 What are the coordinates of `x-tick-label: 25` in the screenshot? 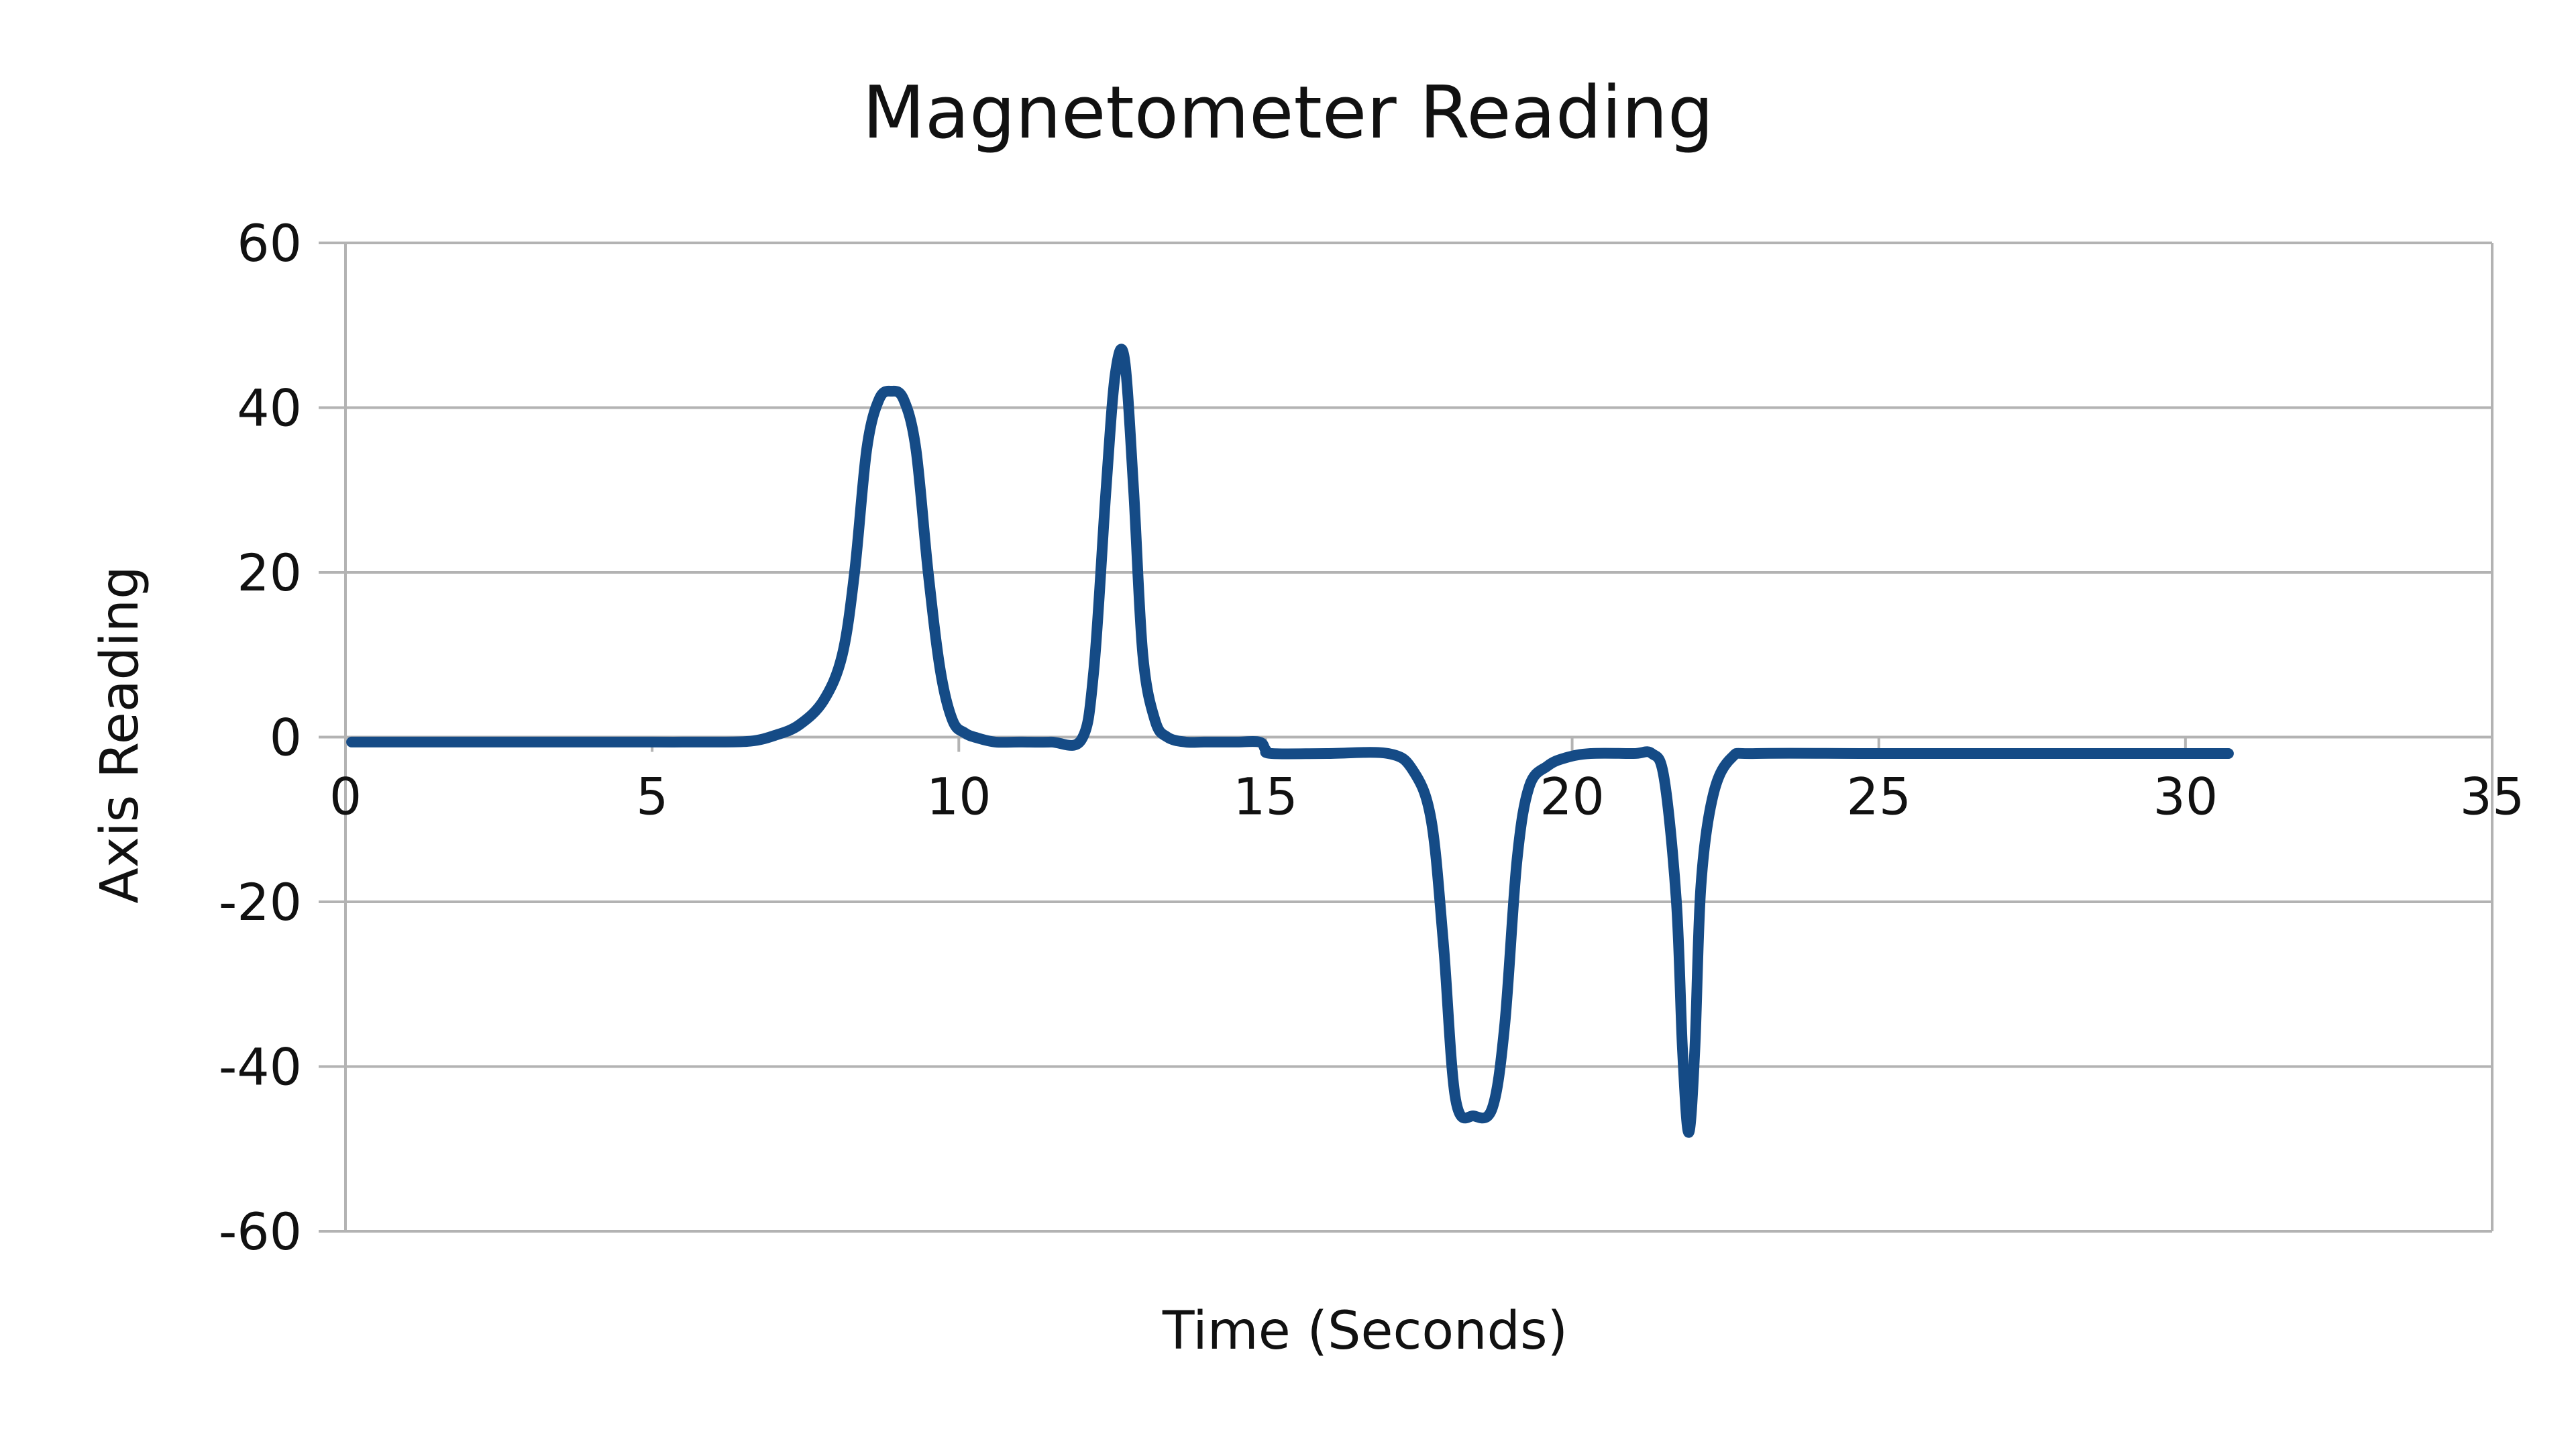 It's located at (1878, 797).